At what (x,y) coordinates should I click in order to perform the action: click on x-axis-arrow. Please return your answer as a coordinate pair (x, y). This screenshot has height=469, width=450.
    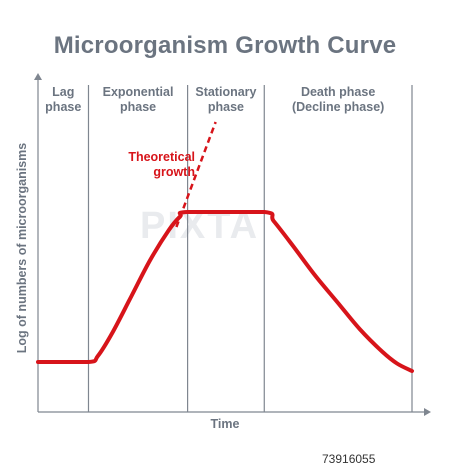
    Looking at the image, I should click on (427, 412).